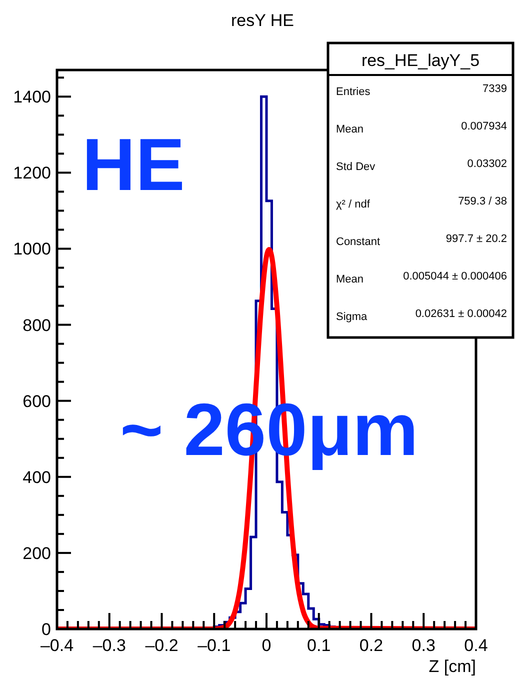  Describe the element at coordinates (32, 97) in the screenshot. I see `y-tick-label: 1400` at that location.